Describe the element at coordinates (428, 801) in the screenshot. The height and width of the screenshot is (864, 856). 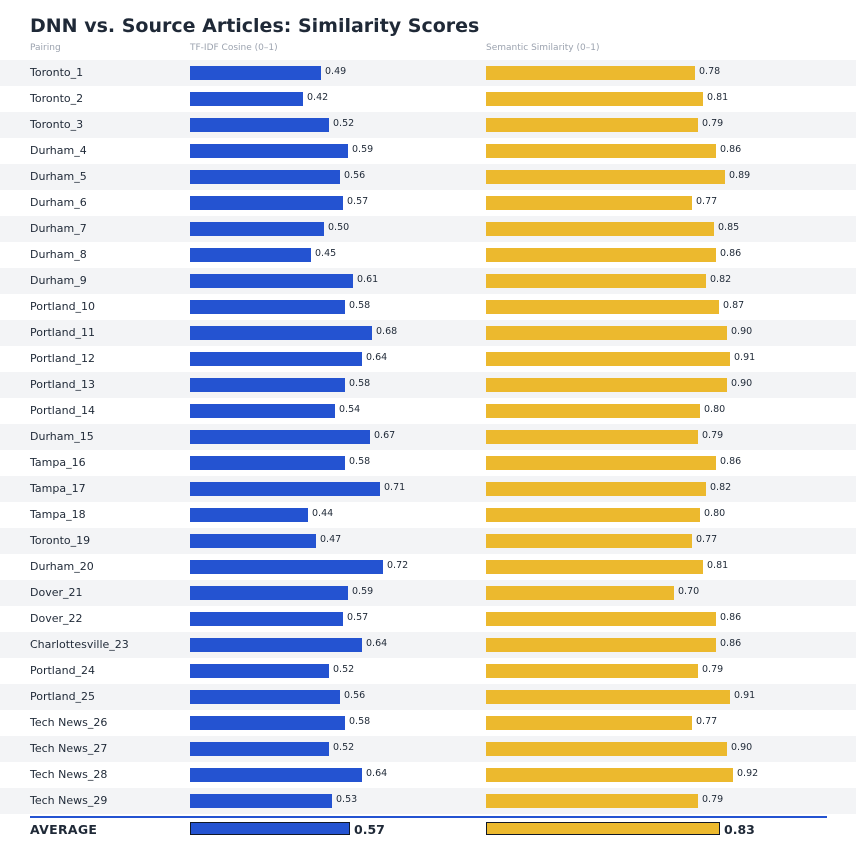
I see `table-row: Tech News_29 0.53 0.79` at that location.